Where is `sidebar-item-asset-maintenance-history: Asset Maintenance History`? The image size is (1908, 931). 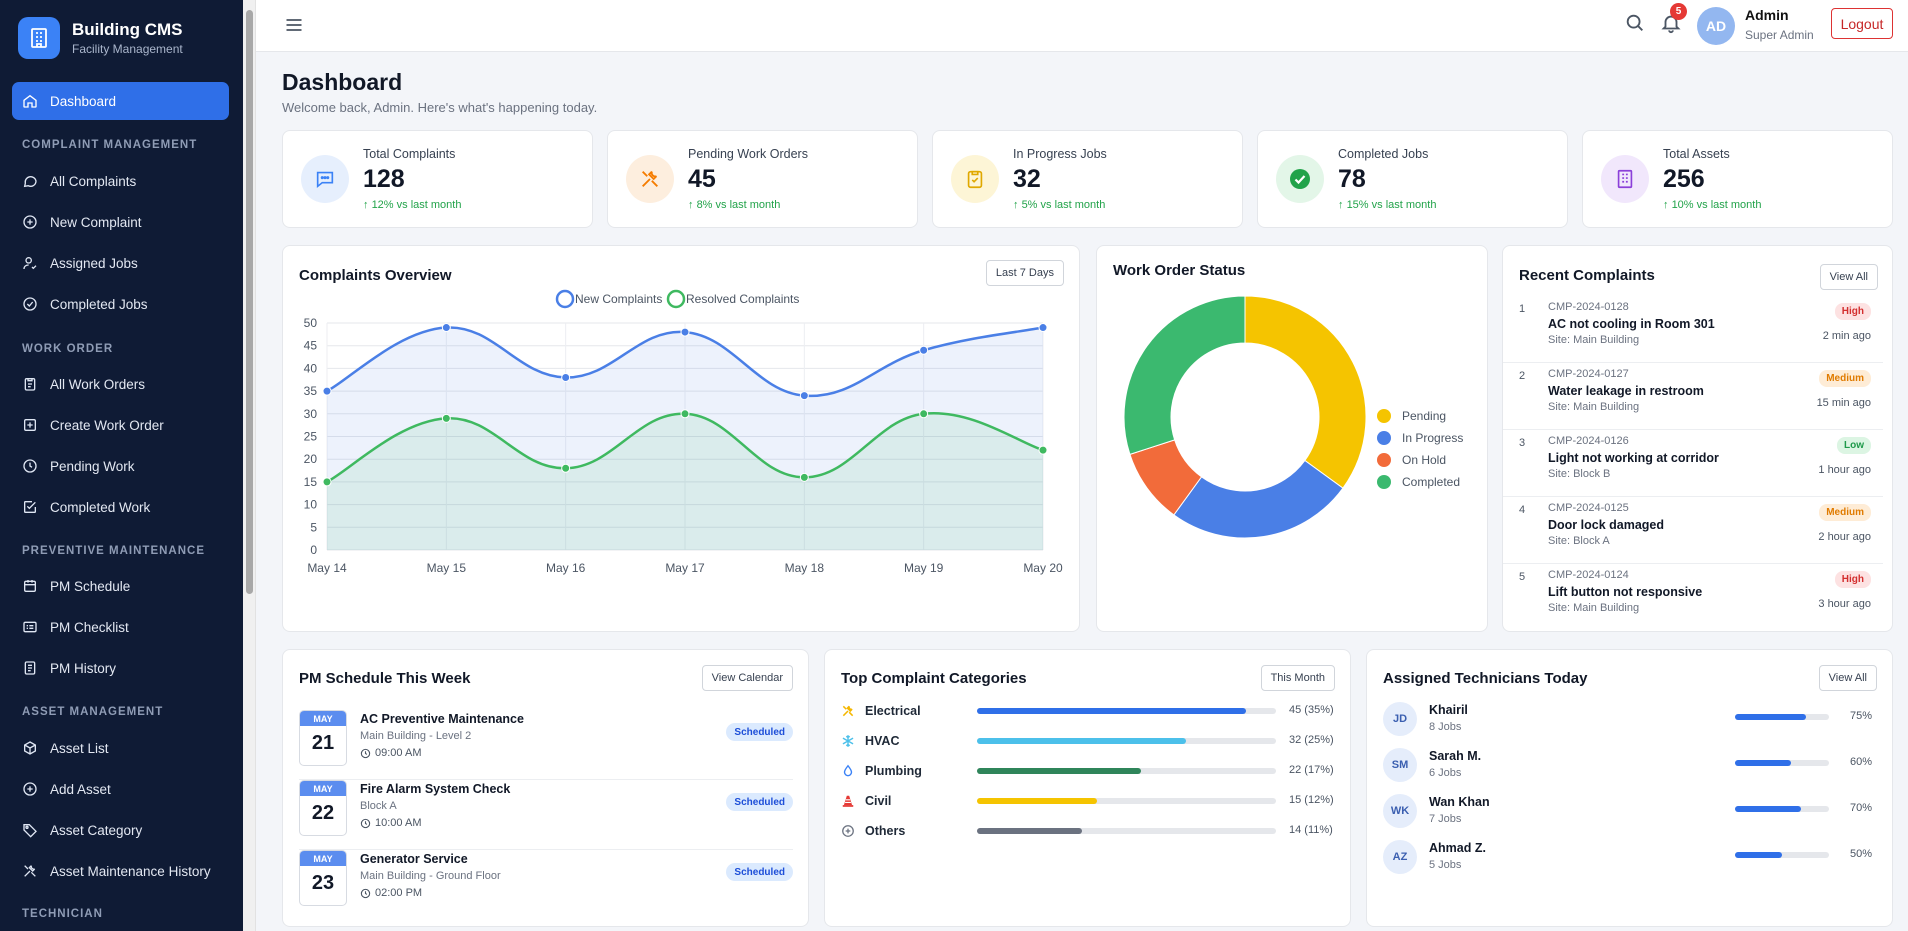
sidebar-item-asset-maintenance-history: Asset Maintenance History is located at coordinates (120, 871).